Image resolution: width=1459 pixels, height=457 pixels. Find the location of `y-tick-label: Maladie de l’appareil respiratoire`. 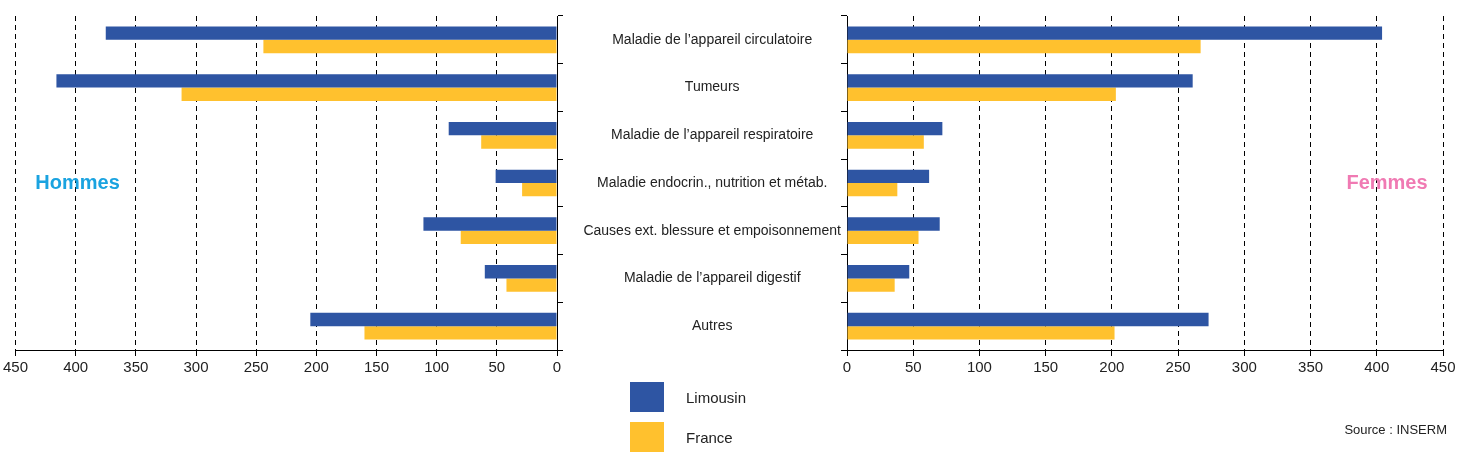

y-tick-label: Maladie de l’appareil respiratoire is located at coordinates (712, 134).